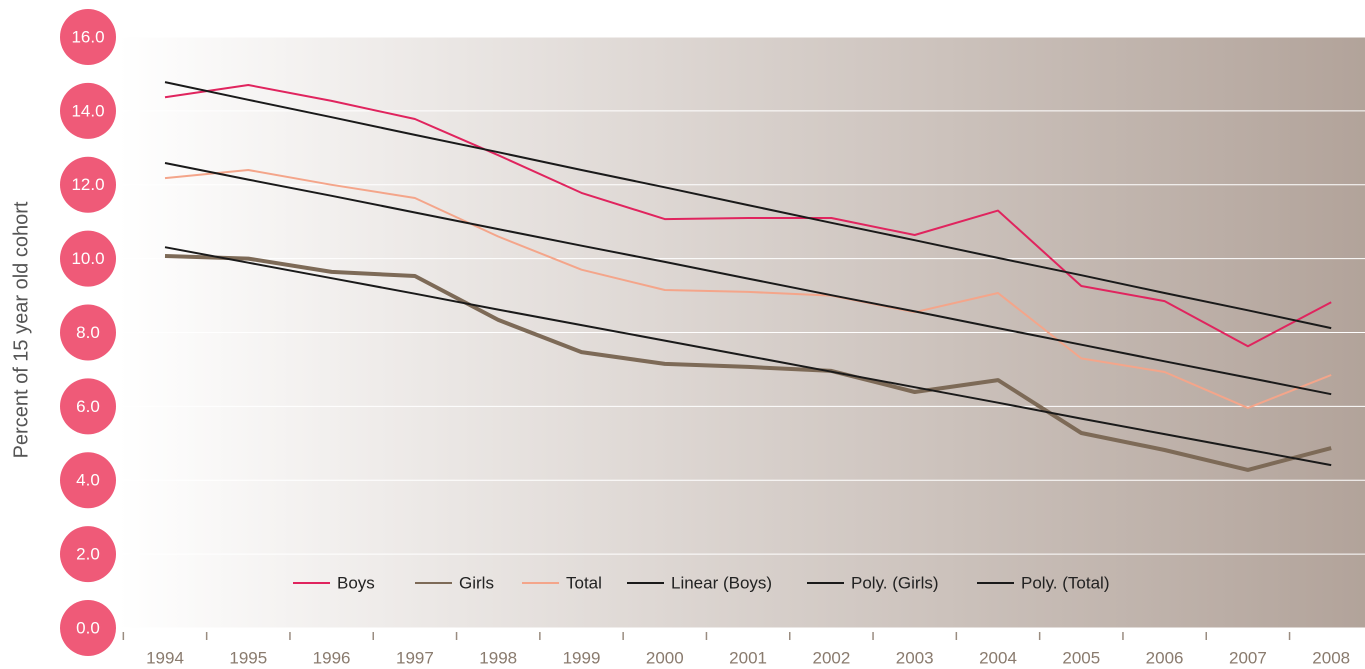 This screenshot has width=1365, height=669. I want to click on y-tick-label: 10.0, so click(87, 258).